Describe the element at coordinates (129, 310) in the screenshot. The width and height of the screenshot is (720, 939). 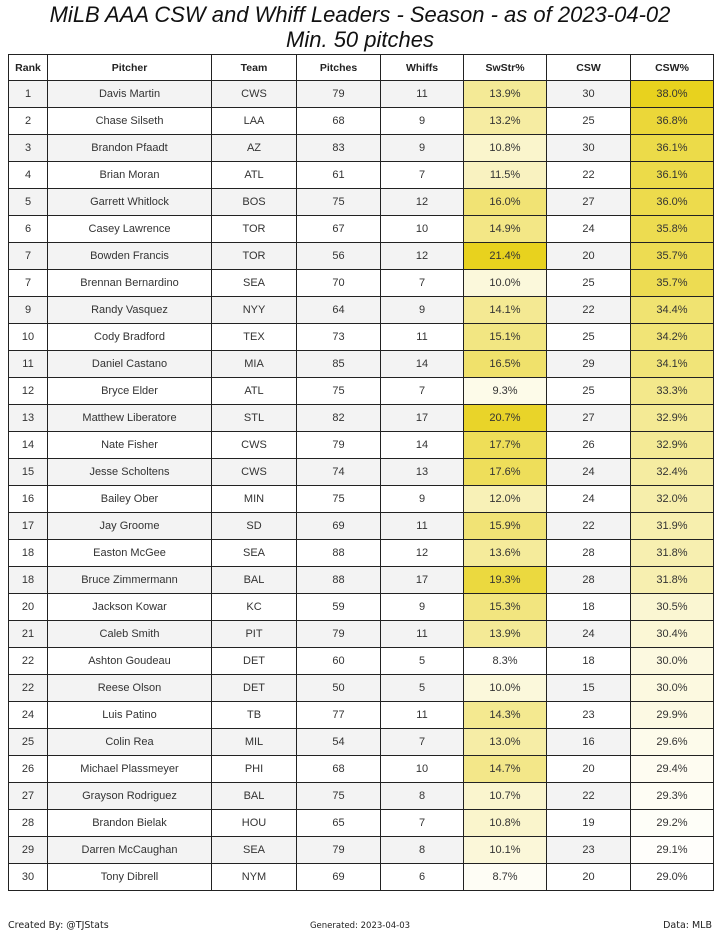
I see `cell-pitcher: Randy Vasquez` at that location.